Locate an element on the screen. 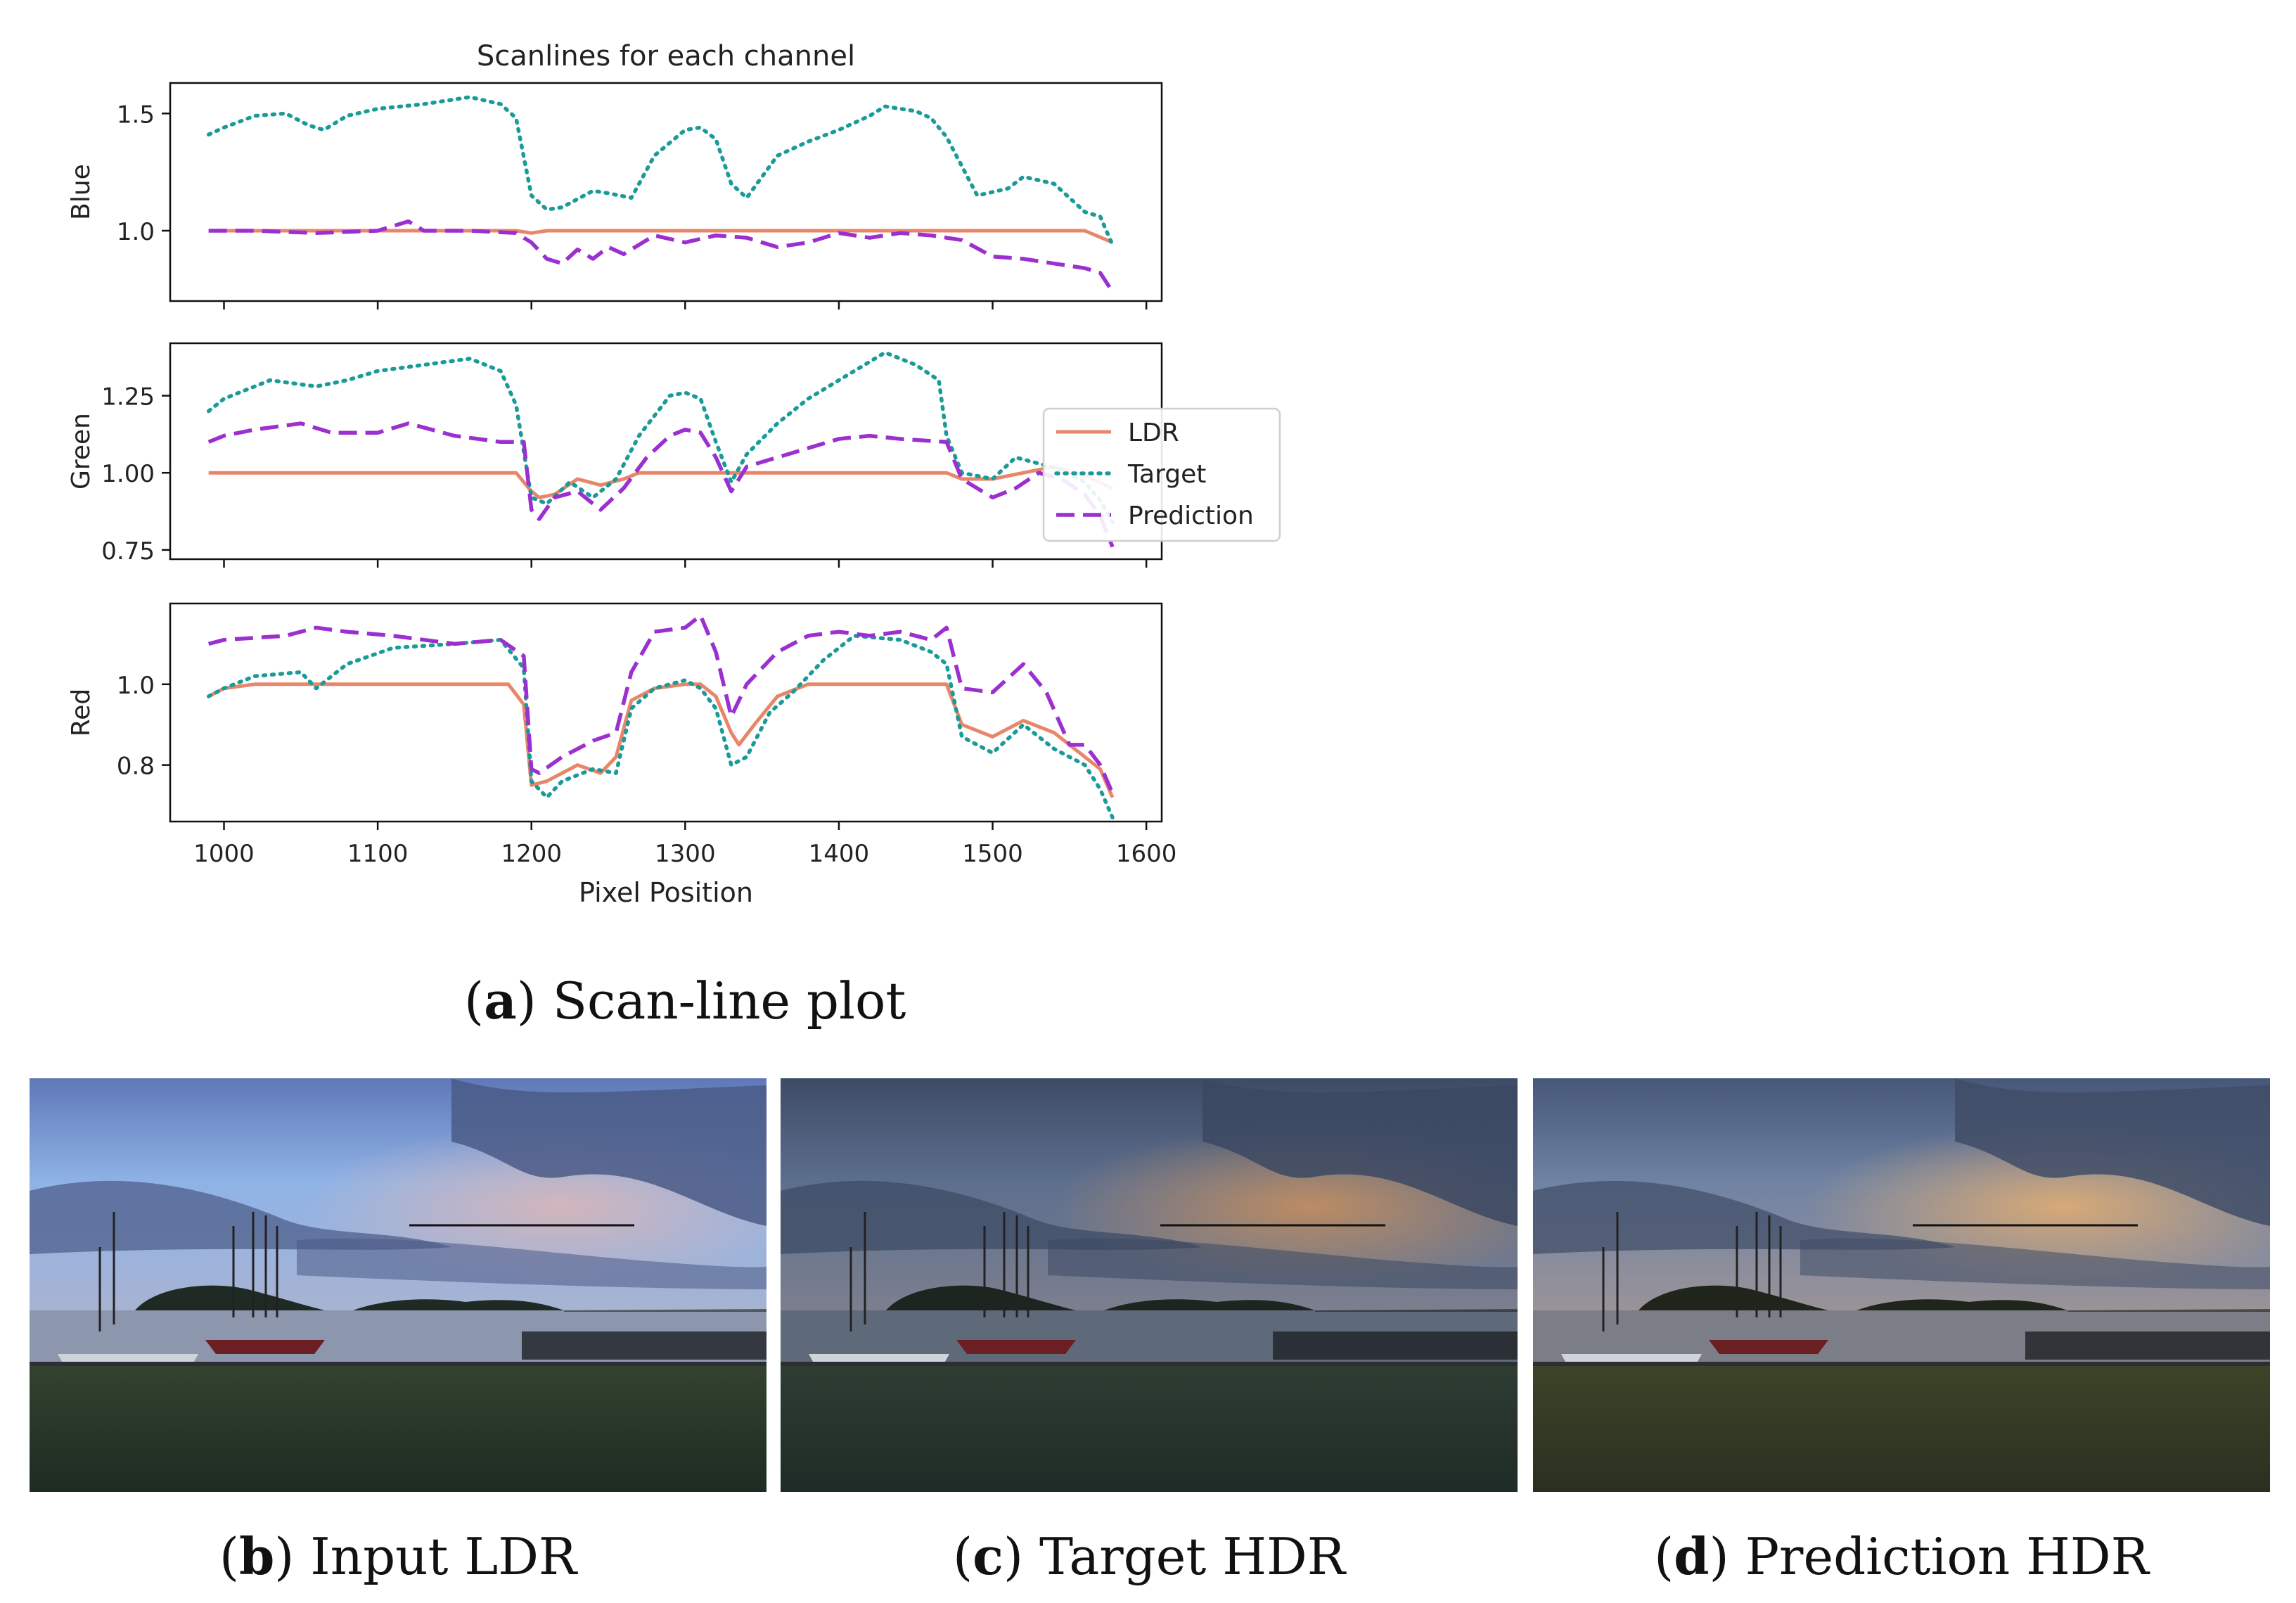 The height and width of the screenshot is (1603, 2296). x-tick-label: 1200 is located at coordinates (531, 854).